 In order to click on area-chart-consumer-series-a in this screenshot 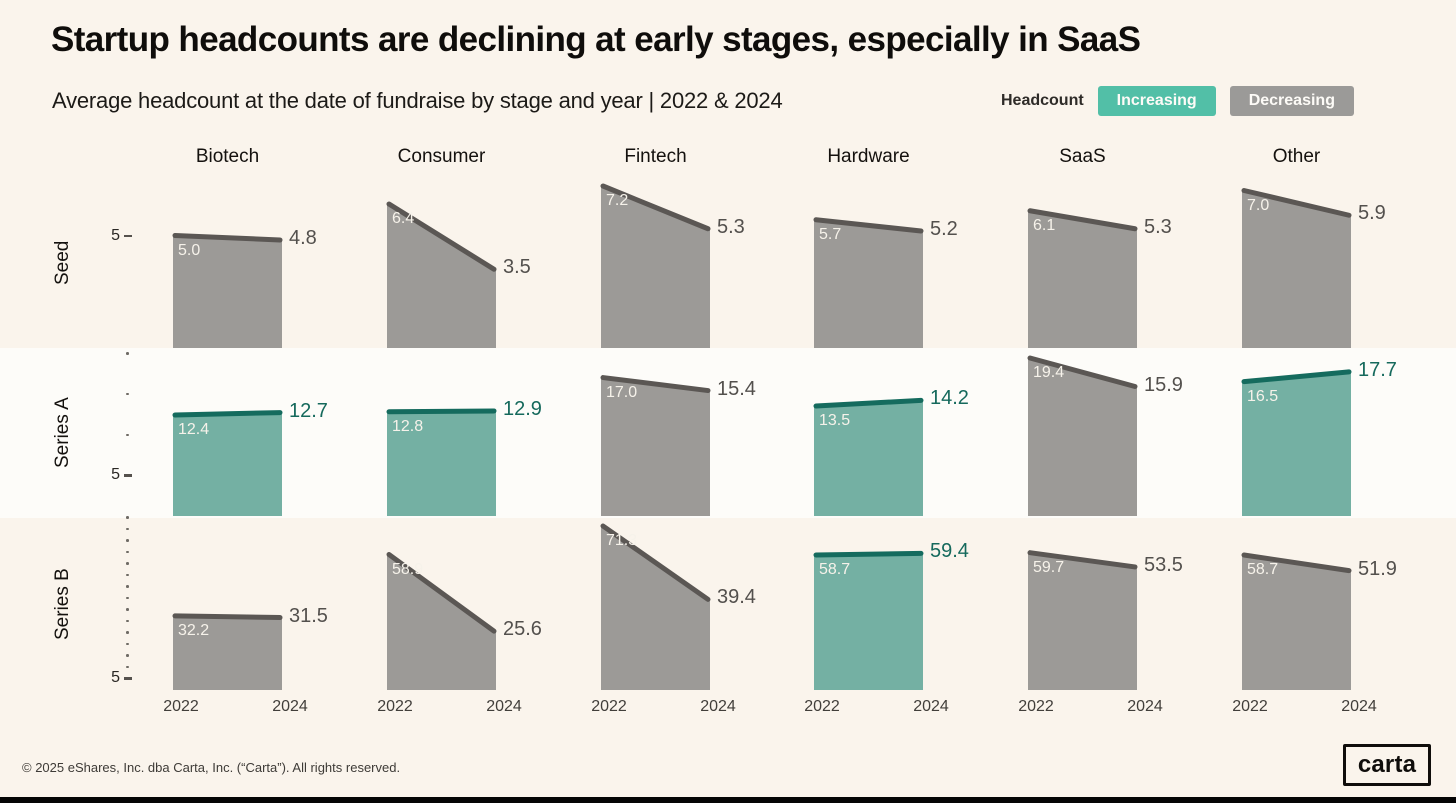, I will do `click(441, 462)`.